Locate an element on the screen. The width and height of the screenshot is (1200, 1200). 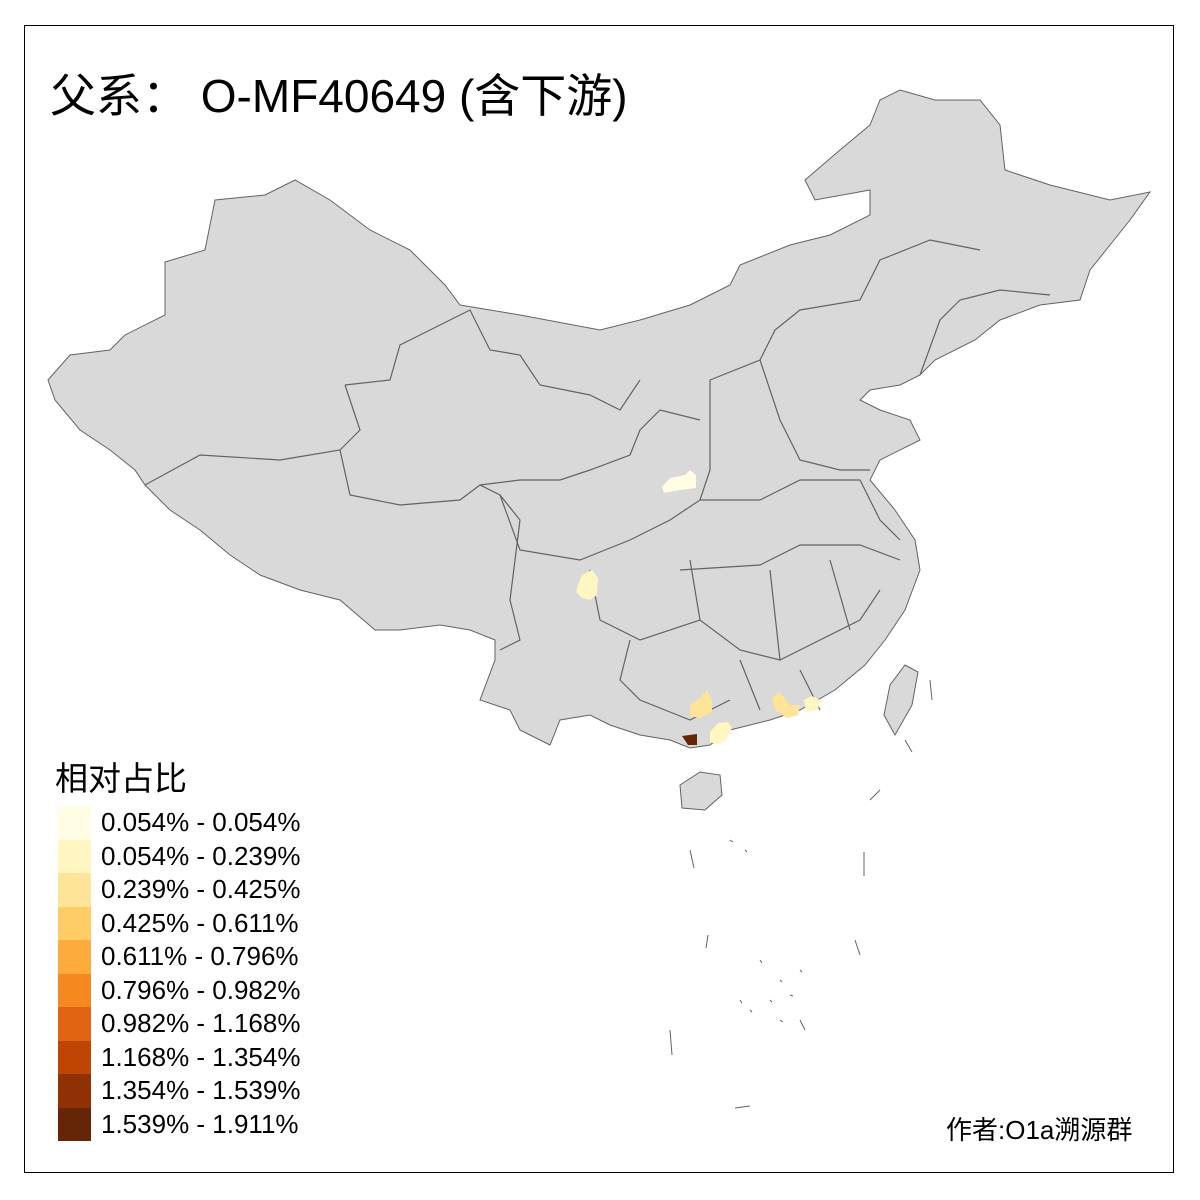
legend-label: 0.796% - 0.982% is located at coordinates (201, 989).